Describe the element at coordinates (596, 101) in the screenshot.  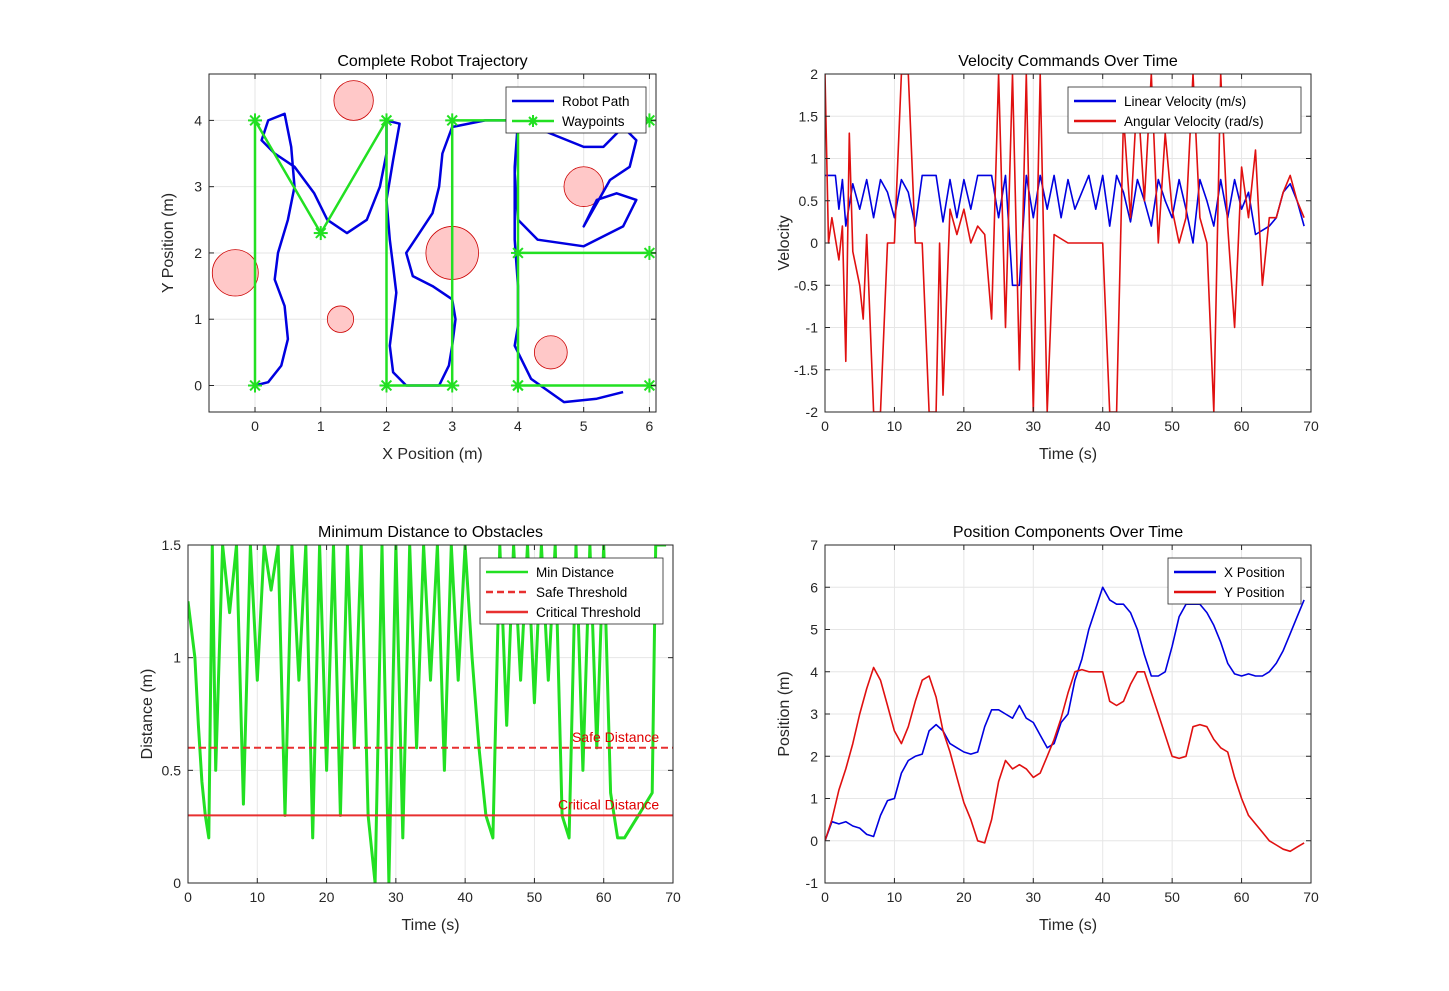
I see `legend-label: Robot Path` at that location.